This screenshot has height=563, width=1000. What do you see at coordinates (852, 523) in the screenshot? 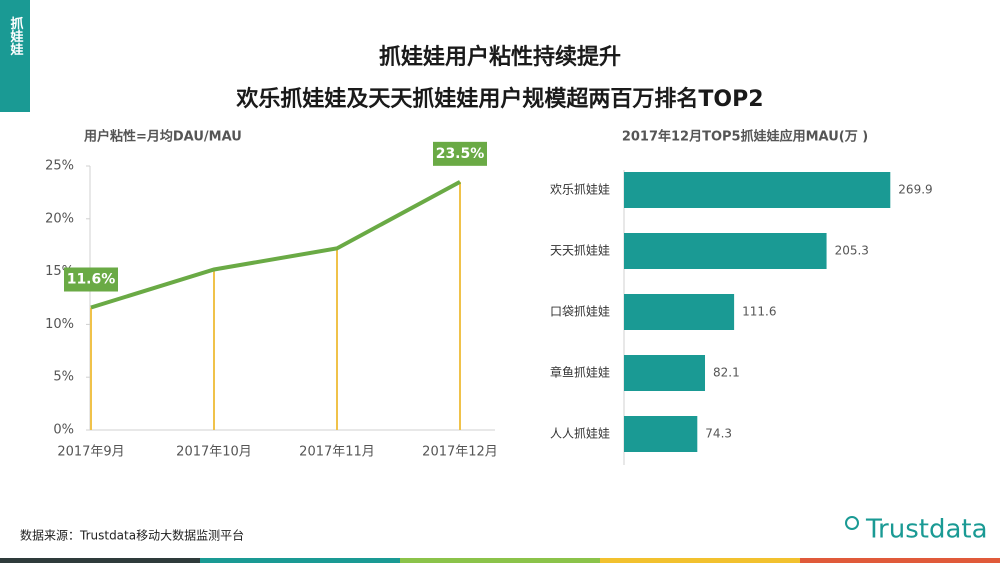
I see `logo-icon` at bounding box center [852, 523].